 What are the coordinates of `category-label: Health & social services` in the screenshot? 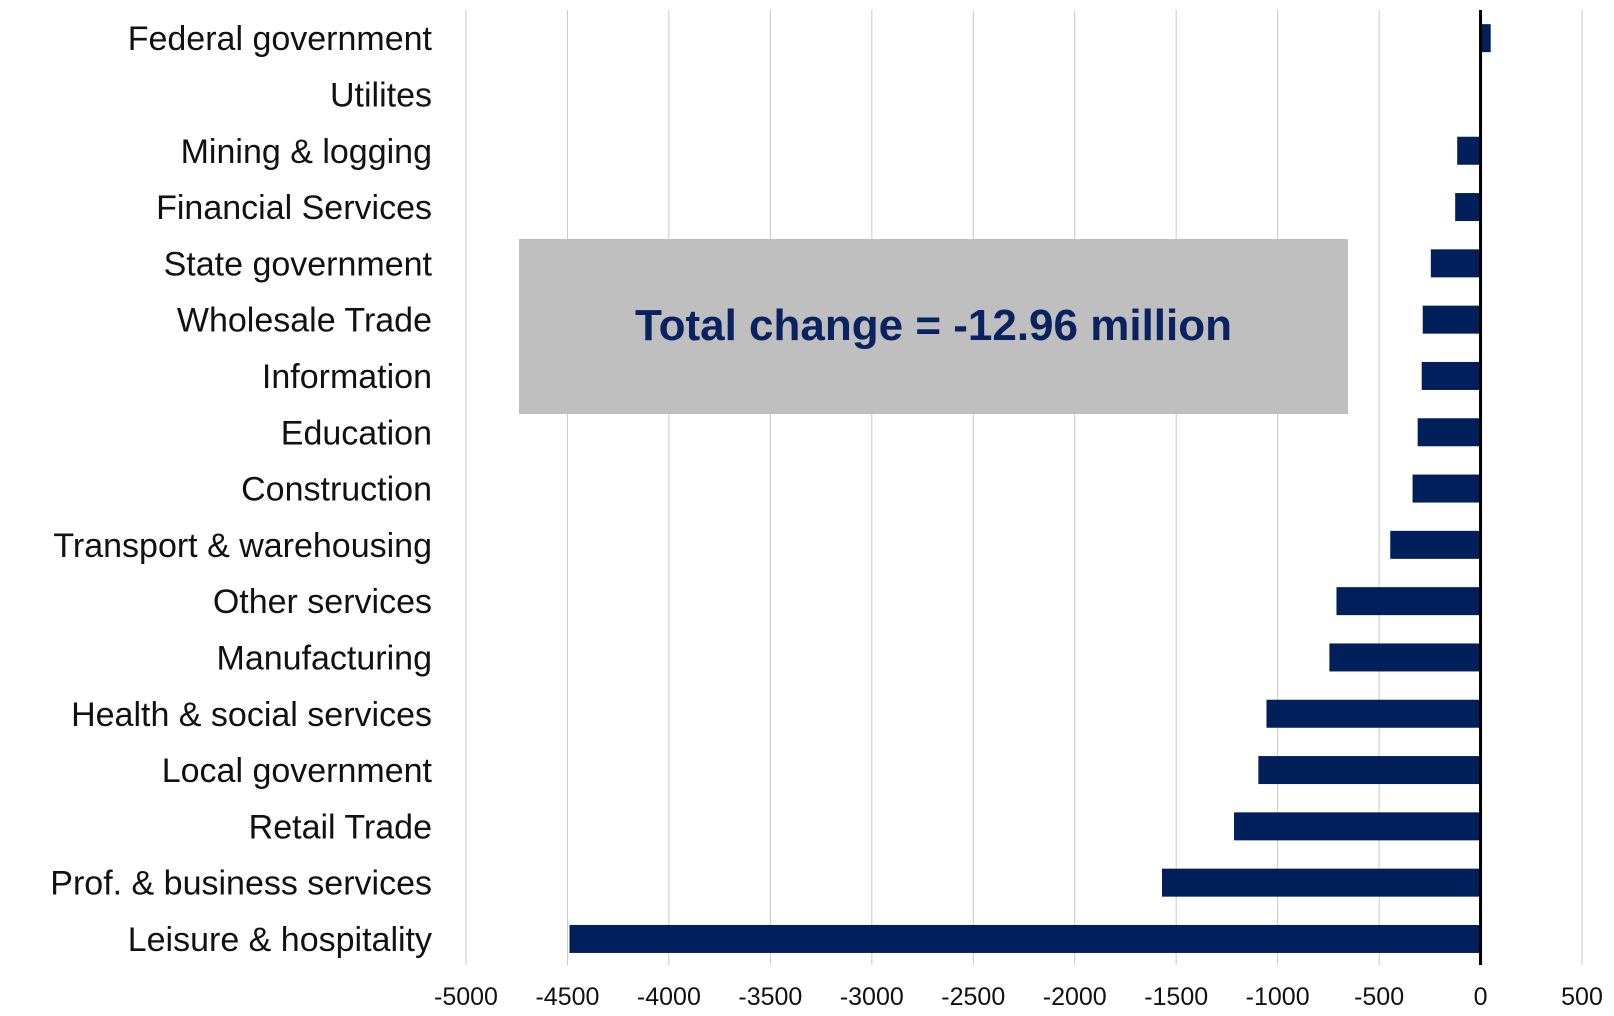 It's located at (251, 715).